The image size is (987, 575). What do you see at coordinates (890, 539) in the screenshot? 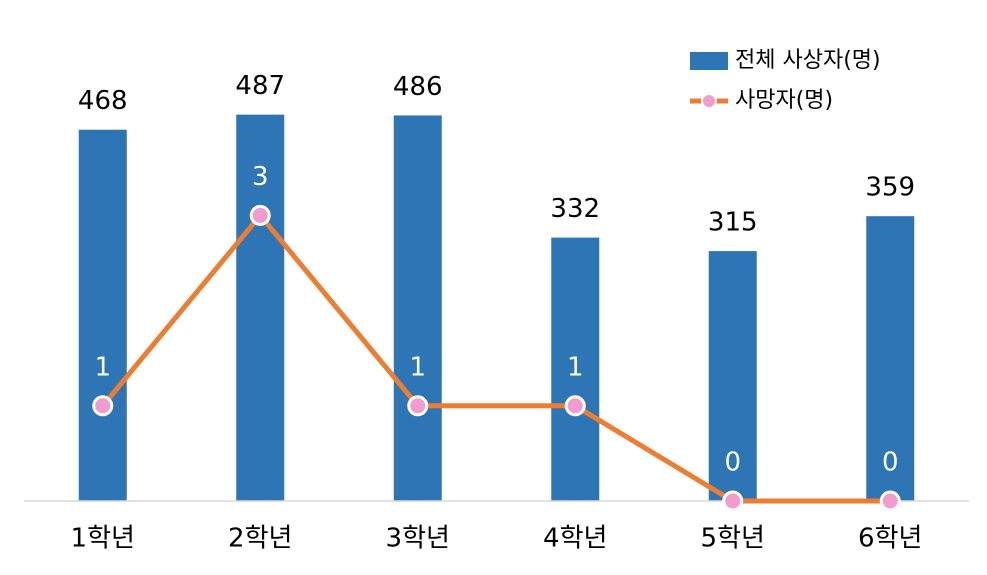
I see `x-tick-label: 6학년` at bounding box center [890, 539].